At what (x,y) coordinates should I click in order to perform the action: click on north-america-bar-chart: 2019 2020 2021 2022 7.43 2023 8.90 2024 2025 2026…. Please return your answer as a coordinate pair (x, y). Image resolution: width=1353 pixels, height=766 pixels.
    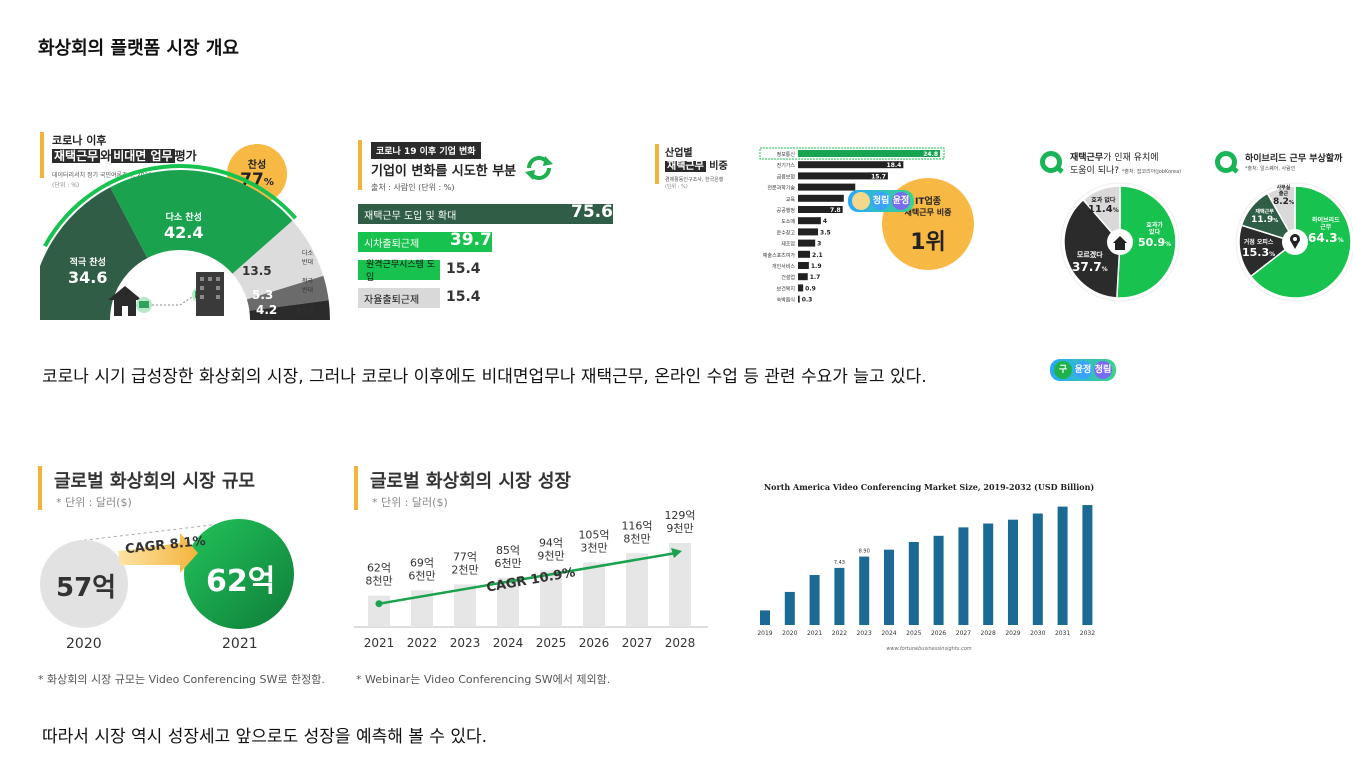
    Looking at the image, I should click on (926, 571).